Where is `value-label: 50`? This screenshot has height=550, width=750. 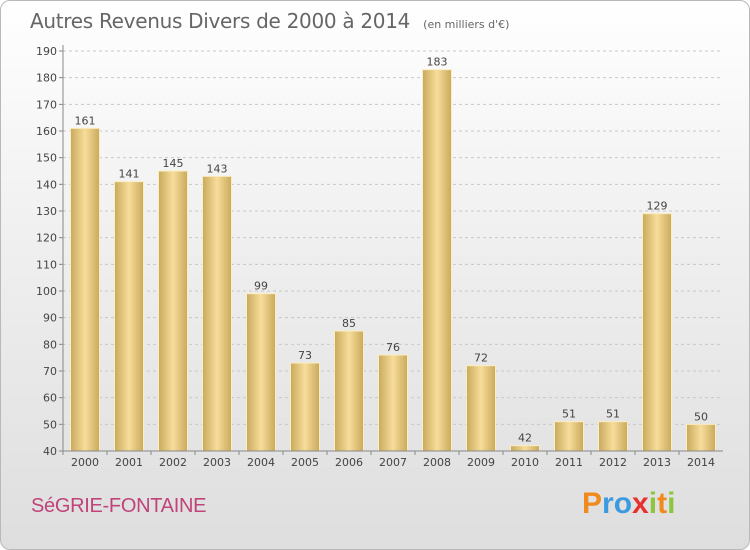 value-label: 50 is located at coordinates (701, 416).